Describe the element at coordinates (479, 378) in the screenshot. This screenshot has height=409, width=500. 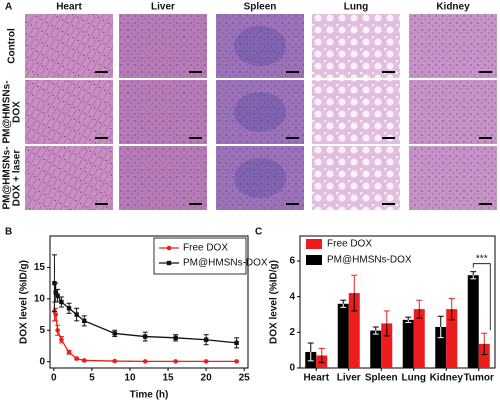
I see `x-tick-label: Tumor` at that location.